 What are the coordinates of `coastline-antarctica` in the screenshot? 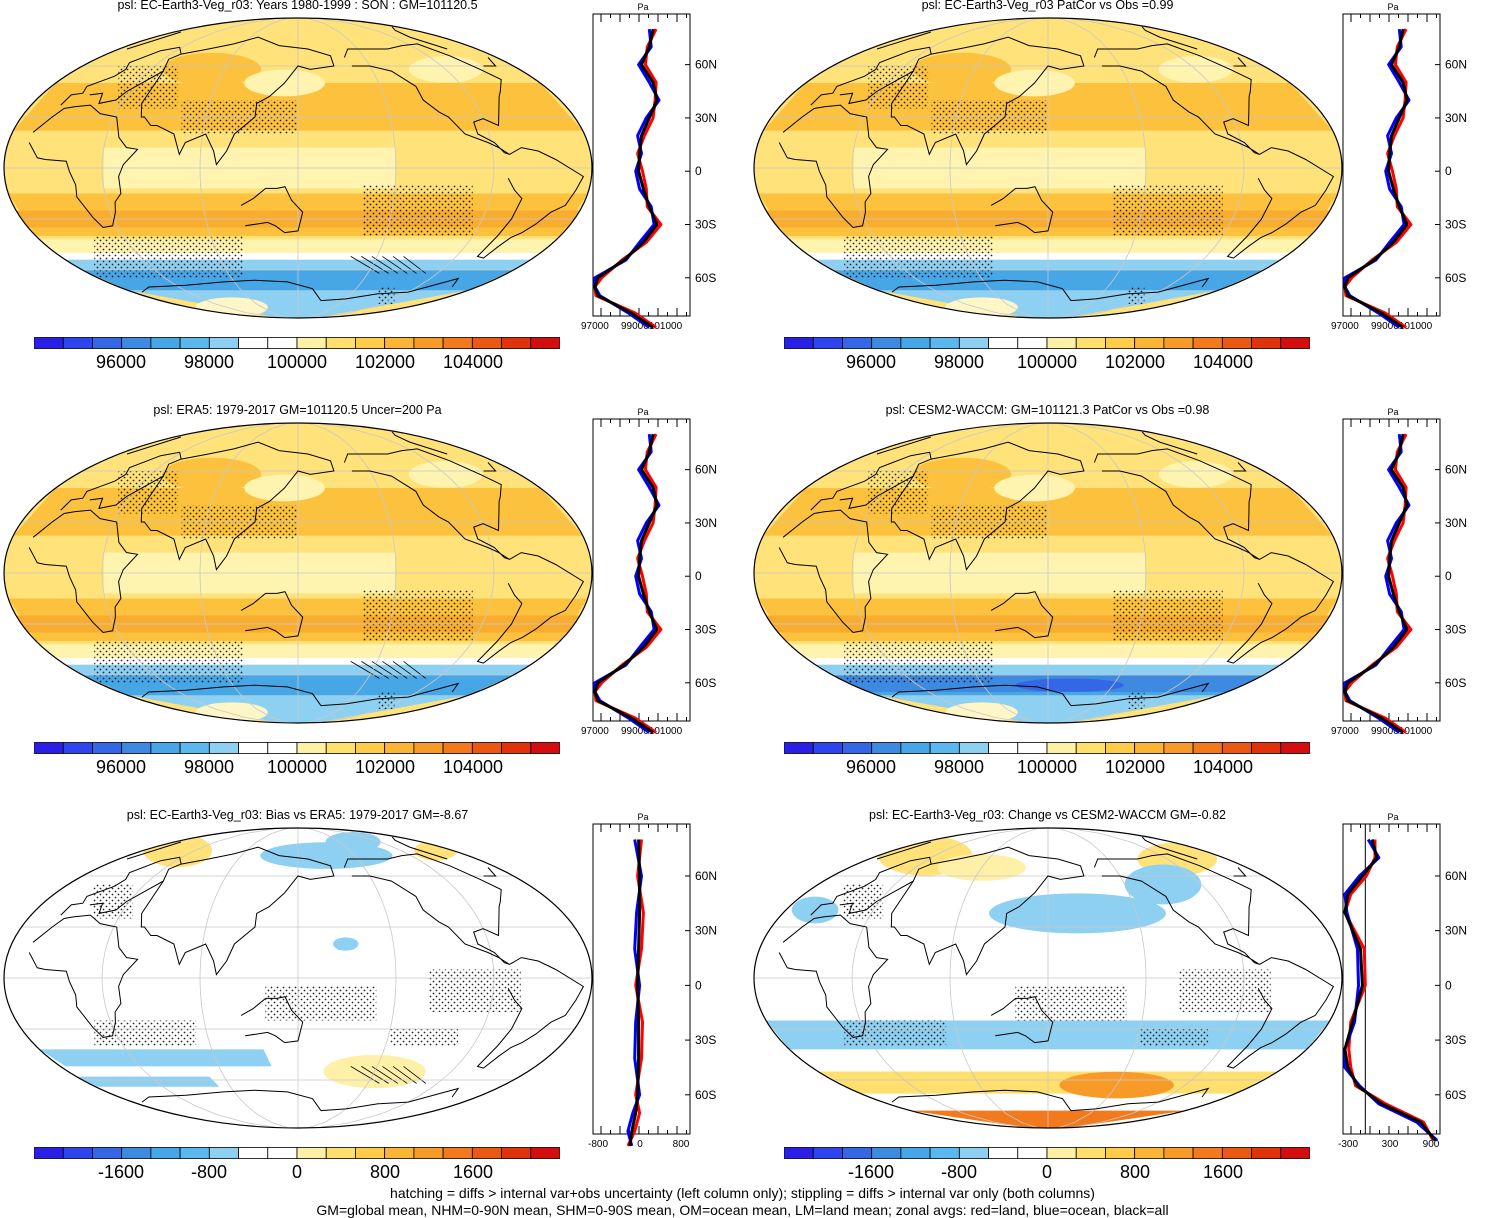 It's located at (1050, 1099).